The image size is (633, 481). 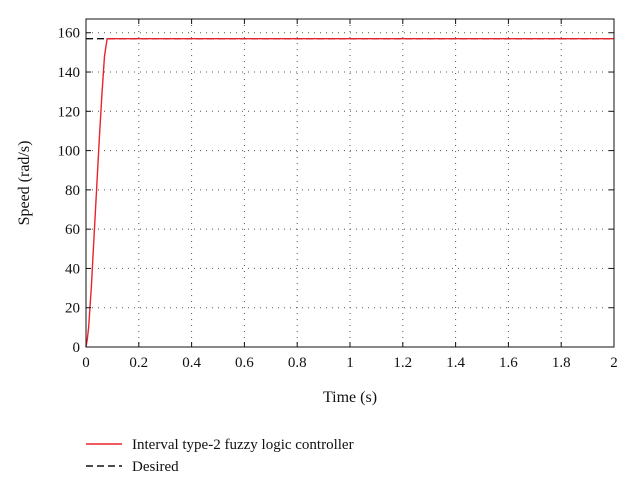 What do you see at coordinates (69, 73) in the screenshot?
I see `y-tick-label: 140` at bounding box center [69, 73].